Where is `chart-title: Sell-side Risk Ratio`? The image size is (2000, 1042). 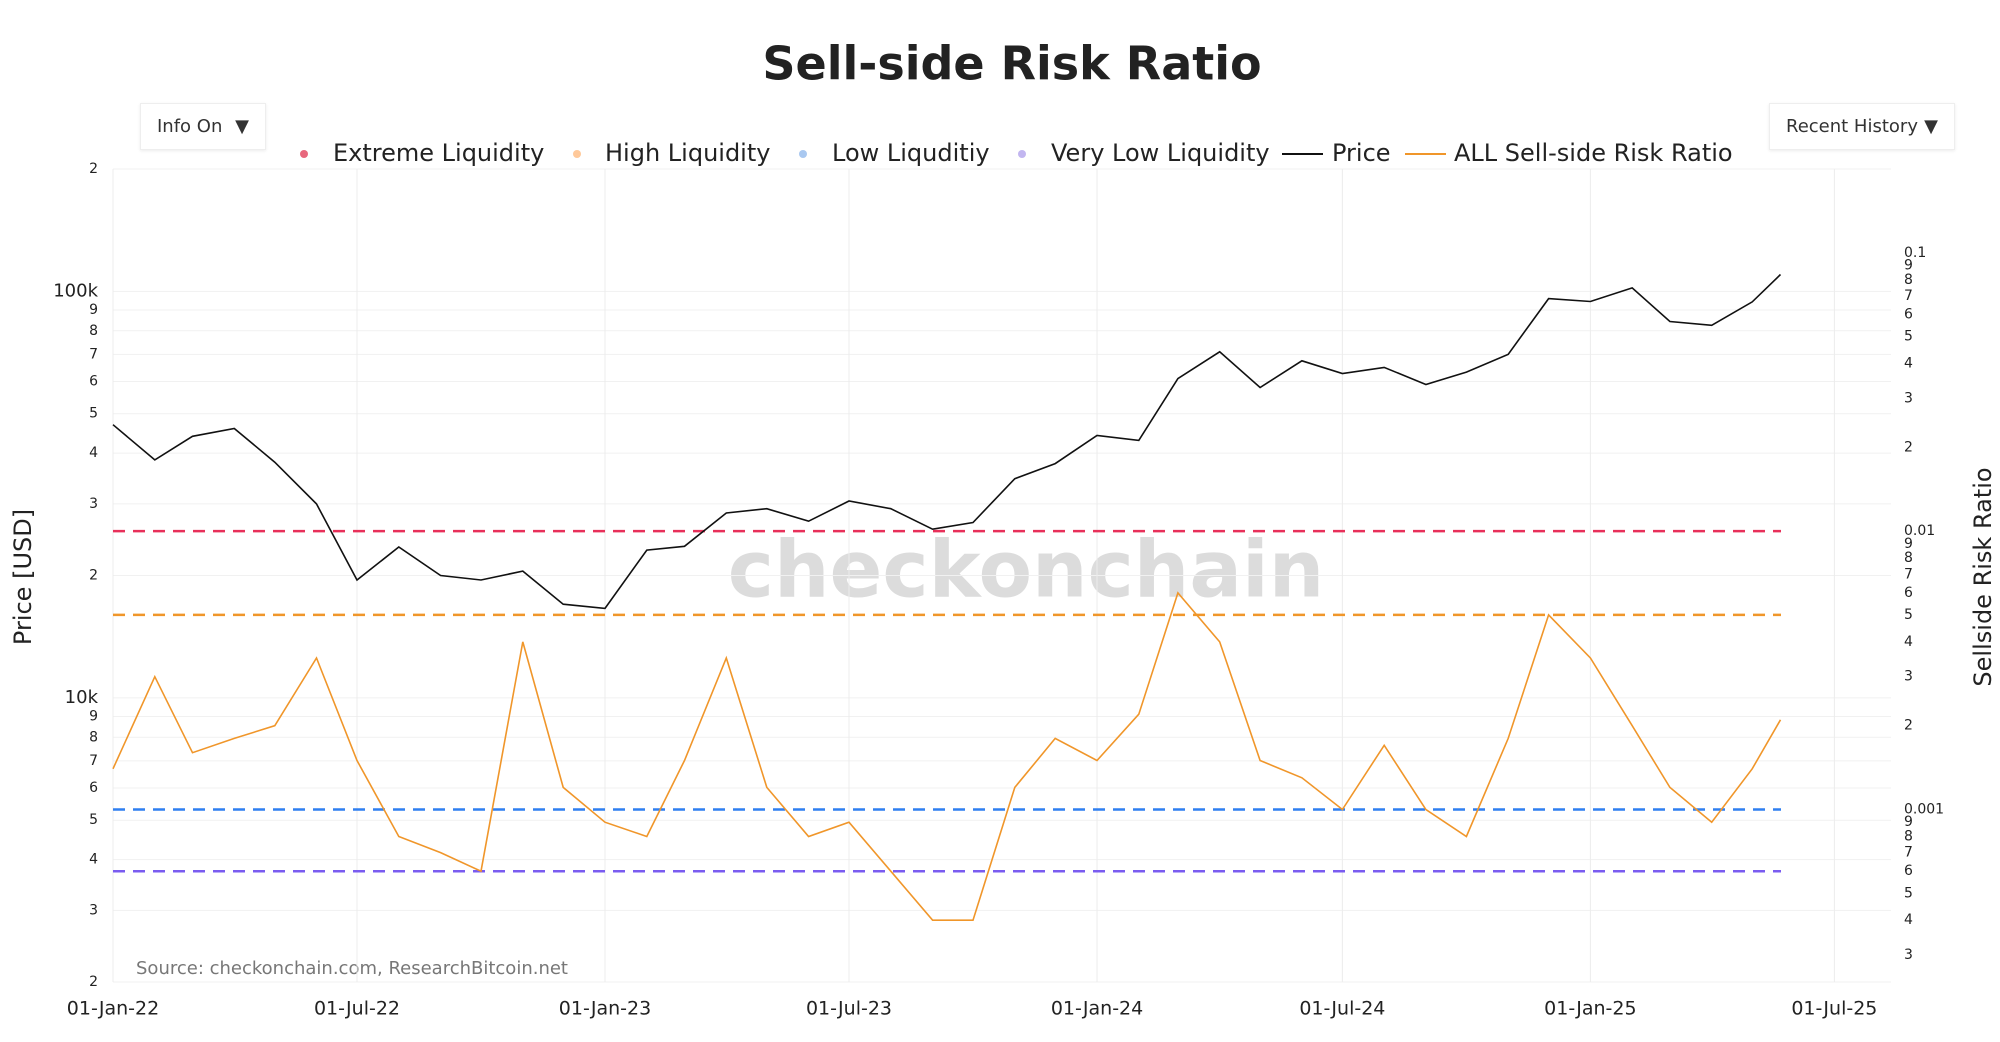 chart-title: Sell-side Risk Ratio is located at coordinates (1011, 64).